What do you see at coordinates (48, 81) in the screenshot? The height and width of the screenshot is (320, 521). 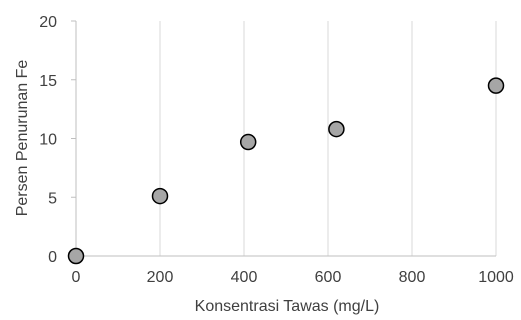 I see `y-tick-label: 15` at bounding box center [48, 81].